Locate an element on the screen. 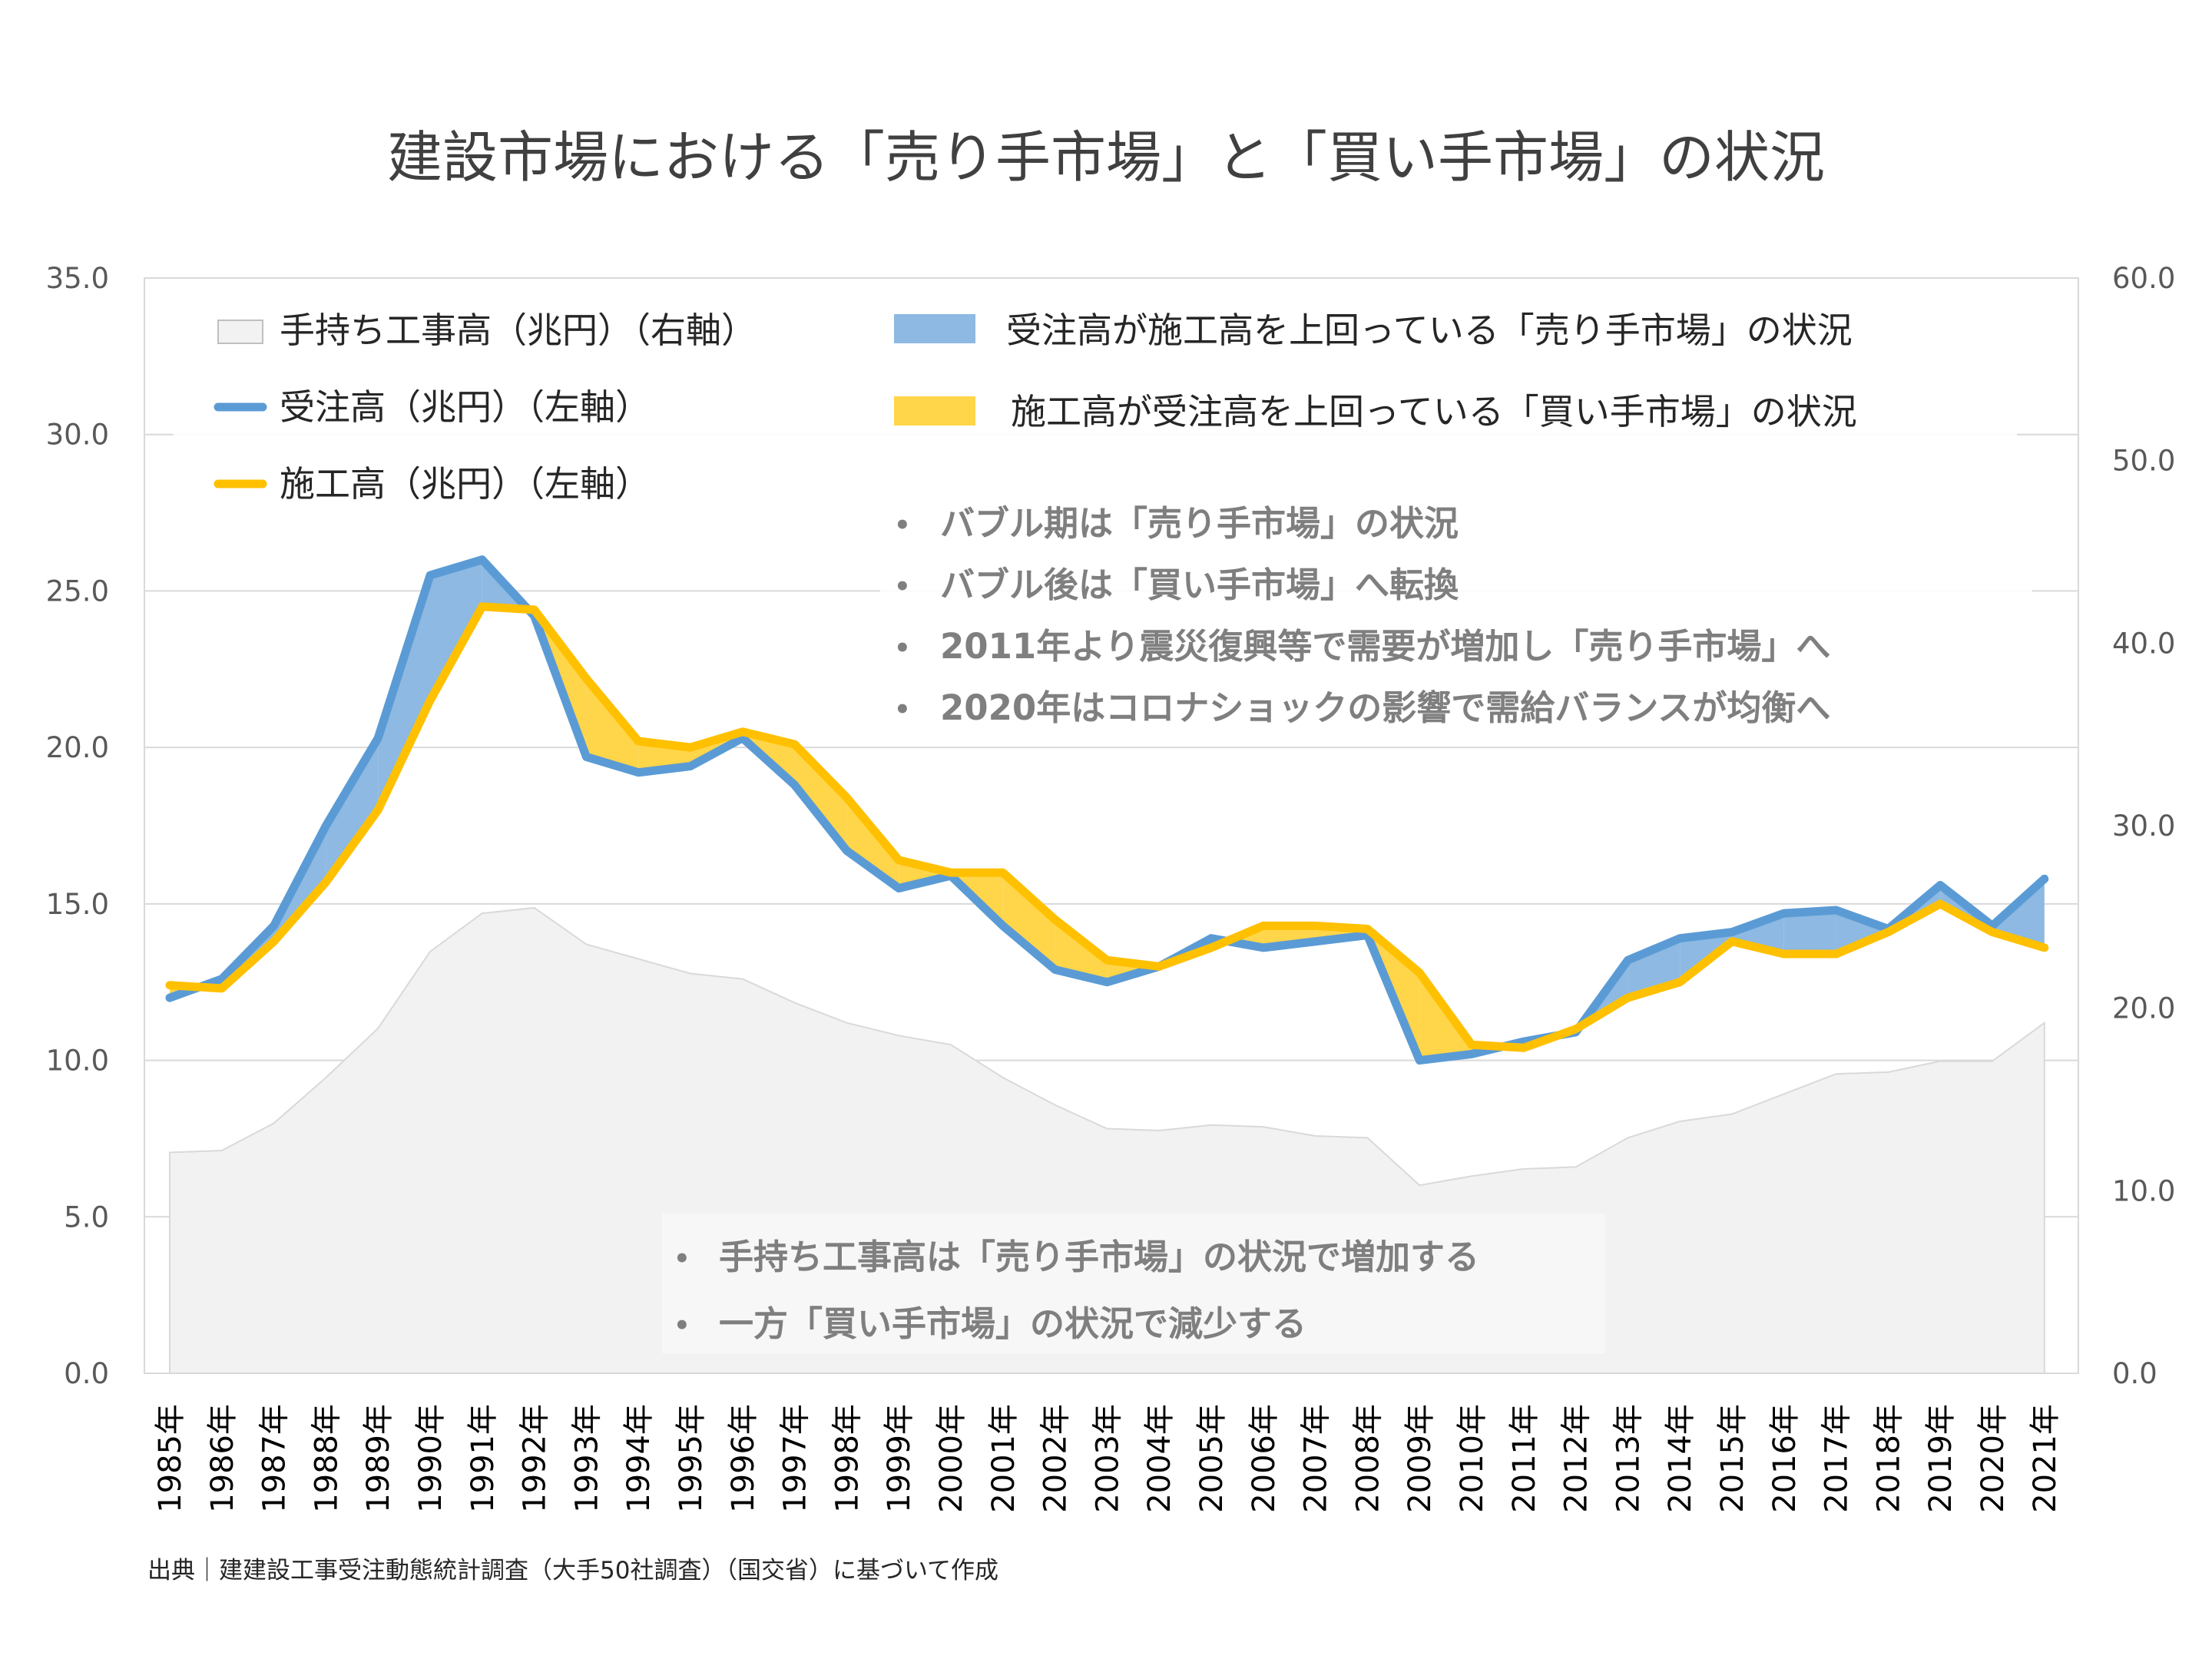 This screenshot has height=1659, width=2212. y-left-tick-label: 25.0 is located at coordinates (78, 591).